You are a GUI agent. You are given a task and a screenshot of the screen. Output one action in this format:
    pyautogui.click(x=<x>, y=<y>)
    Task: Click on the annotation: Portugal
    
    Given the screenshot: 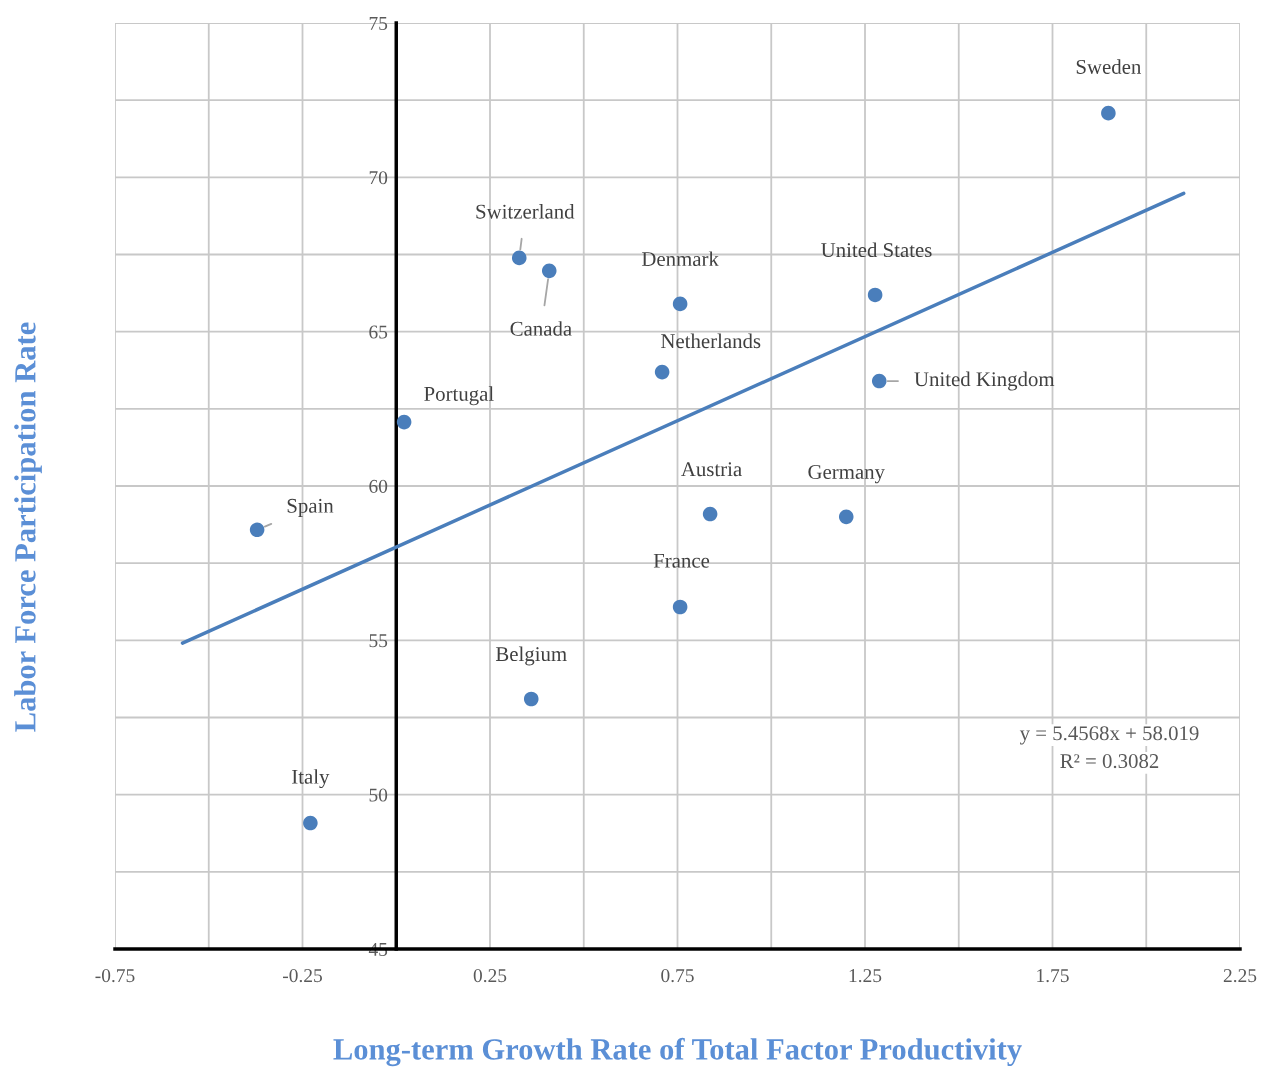 What is the action you would take?
    pyautogui.click(x=459, y=396)
    